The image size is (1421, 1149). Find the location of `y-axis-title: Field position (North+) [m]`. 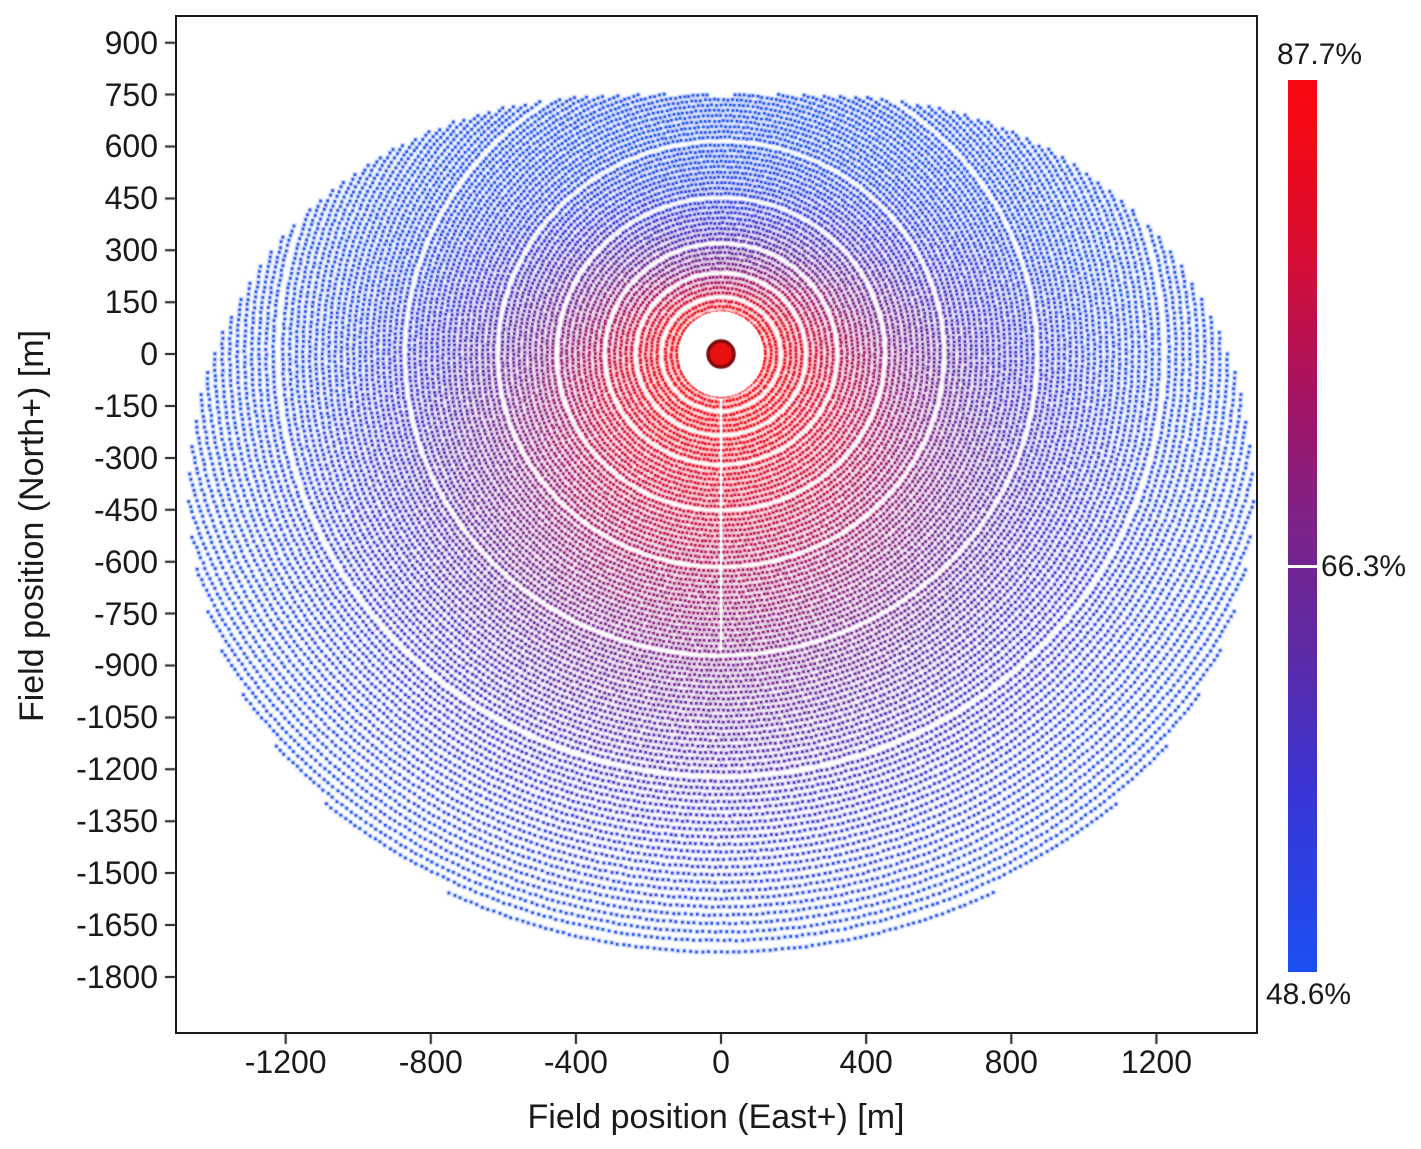

y-axis-title: Field position (North+) [m] is located at coordinates (32, 526).